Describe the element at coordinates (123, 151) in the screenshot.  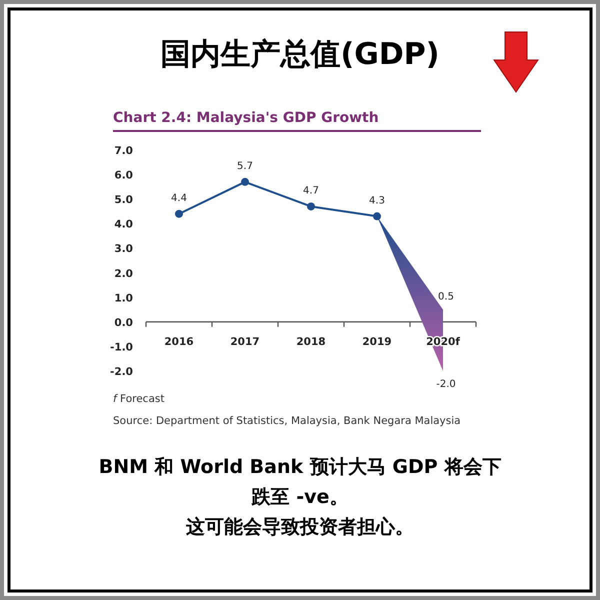
I see `y-tick-label: 7.0` at that location.